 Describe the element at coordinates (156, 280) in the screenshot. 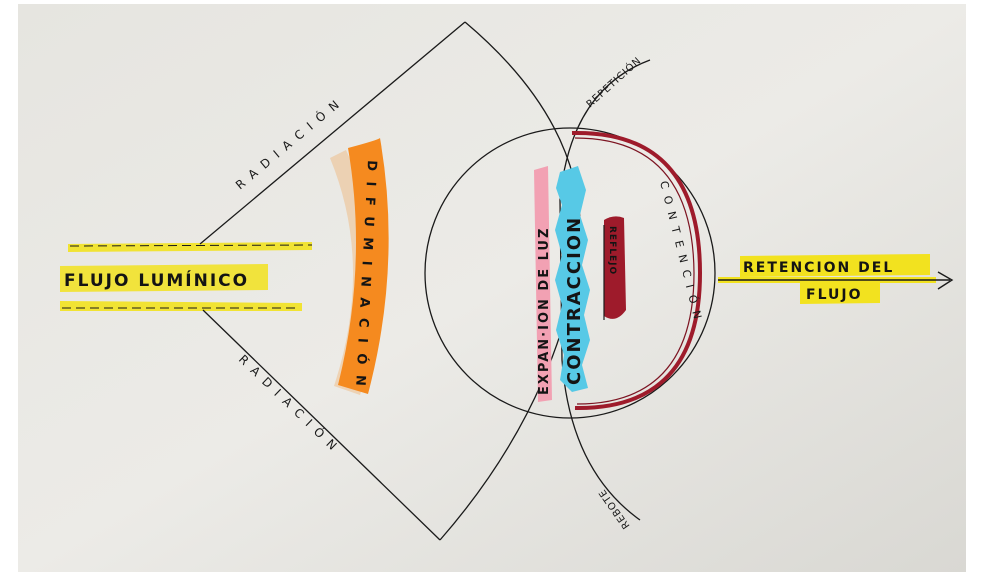

I see `flux-label: FLUJO LUMÍNICO` at that location.